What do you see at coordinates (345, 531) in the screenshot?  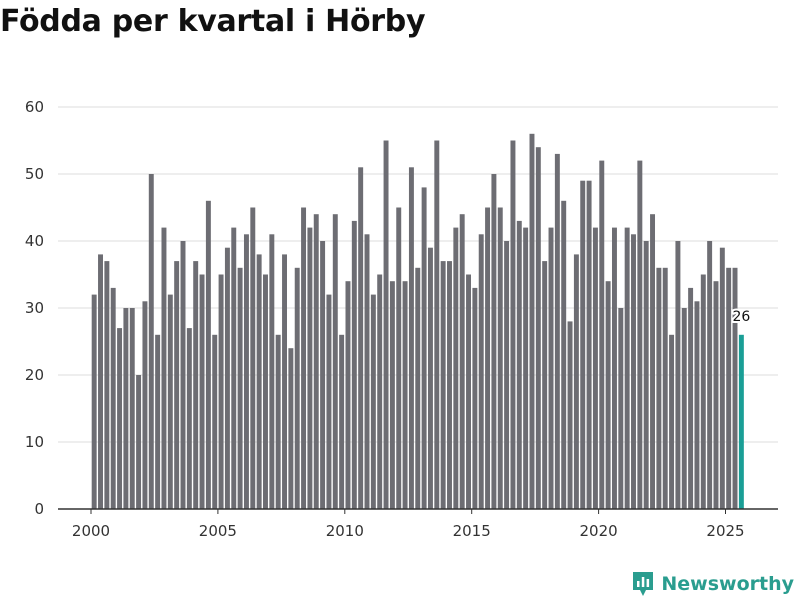 I see `x-tick-label: 2010` at bounding box center [345, 531].